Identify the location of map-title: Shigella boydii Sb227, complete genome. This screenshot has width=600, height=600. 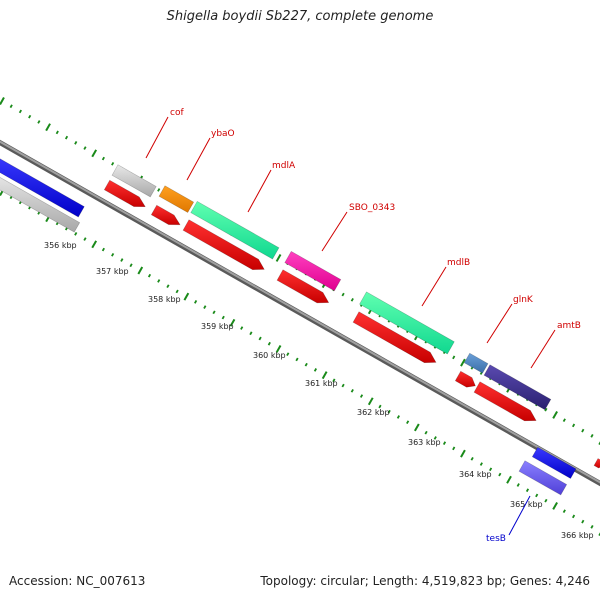
(300, 16).